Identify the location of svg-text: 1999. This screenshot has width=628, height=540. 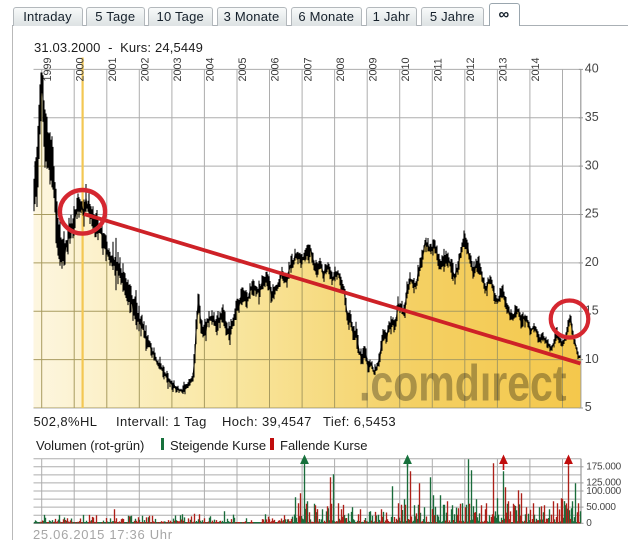
(48, 69).